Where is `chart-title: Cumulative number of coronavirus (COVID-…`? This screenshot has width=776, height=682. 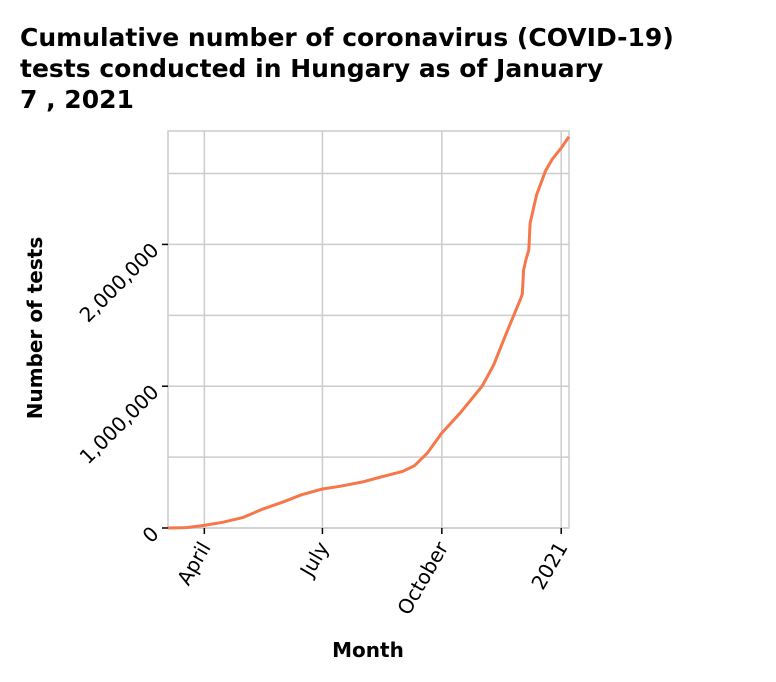 chart-title: Cumulative number of coronavirus (COVID-… is located at coordinates (347, 68).